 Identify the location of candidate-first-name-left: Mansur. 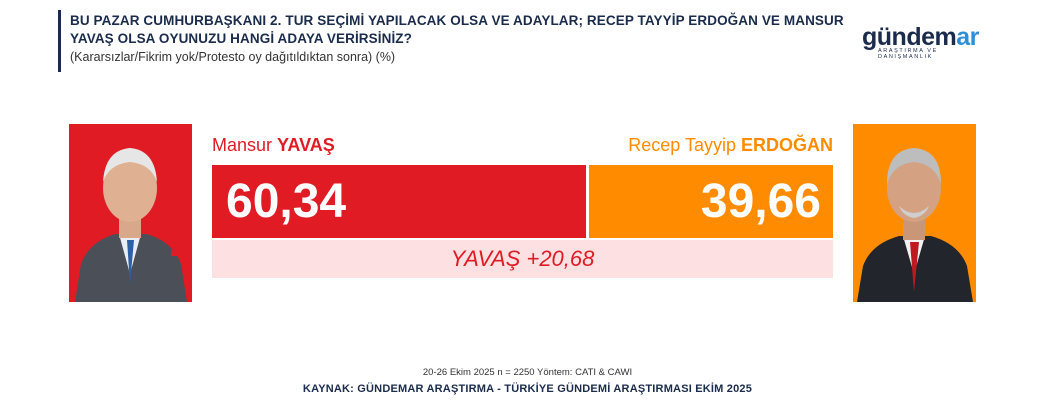
(242, 145).